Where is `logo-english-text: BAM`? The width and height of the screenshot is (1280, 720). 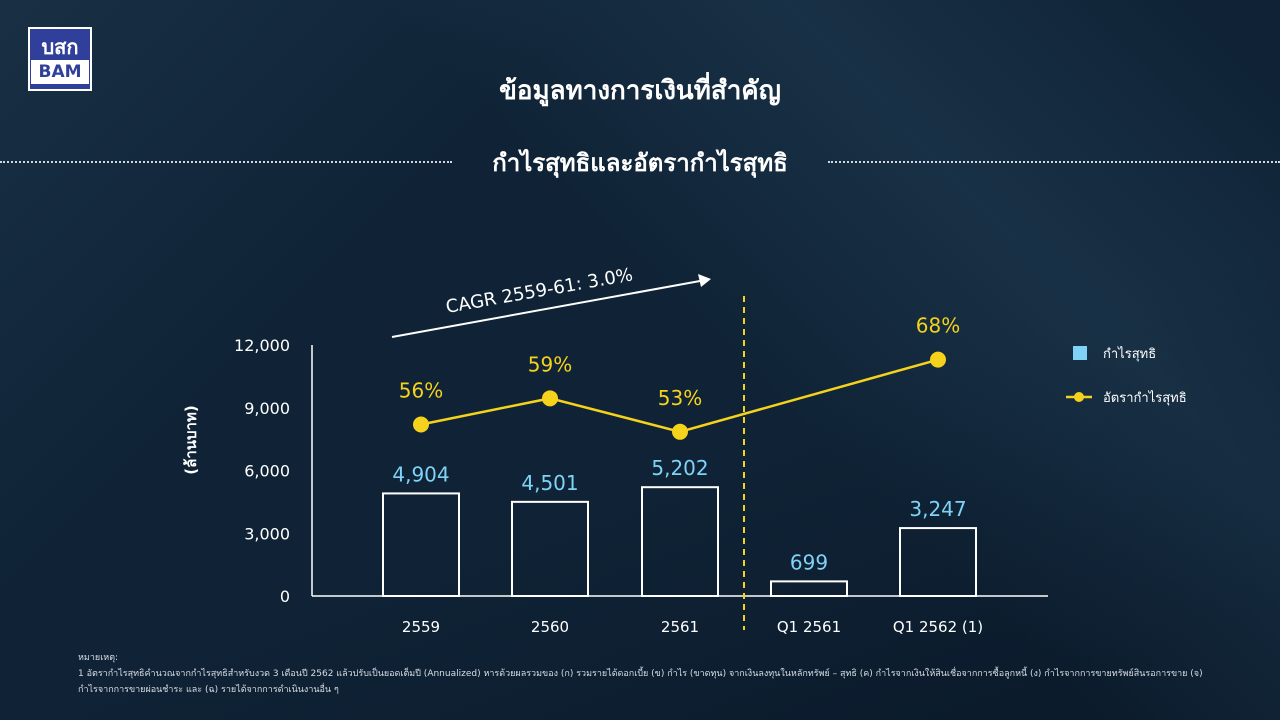
logo-english-text: BAM is located at coordinates (60, 72).